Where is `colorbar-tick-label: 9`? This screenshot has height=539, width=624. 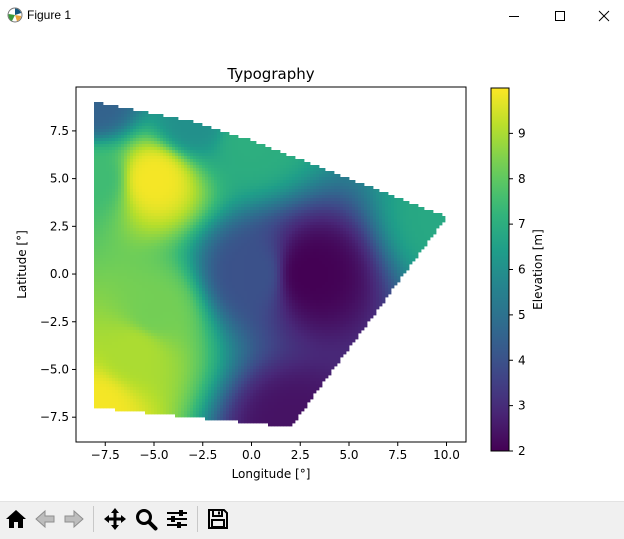
colorbar-tick-label: 9 is located at coordinates (522, 133).